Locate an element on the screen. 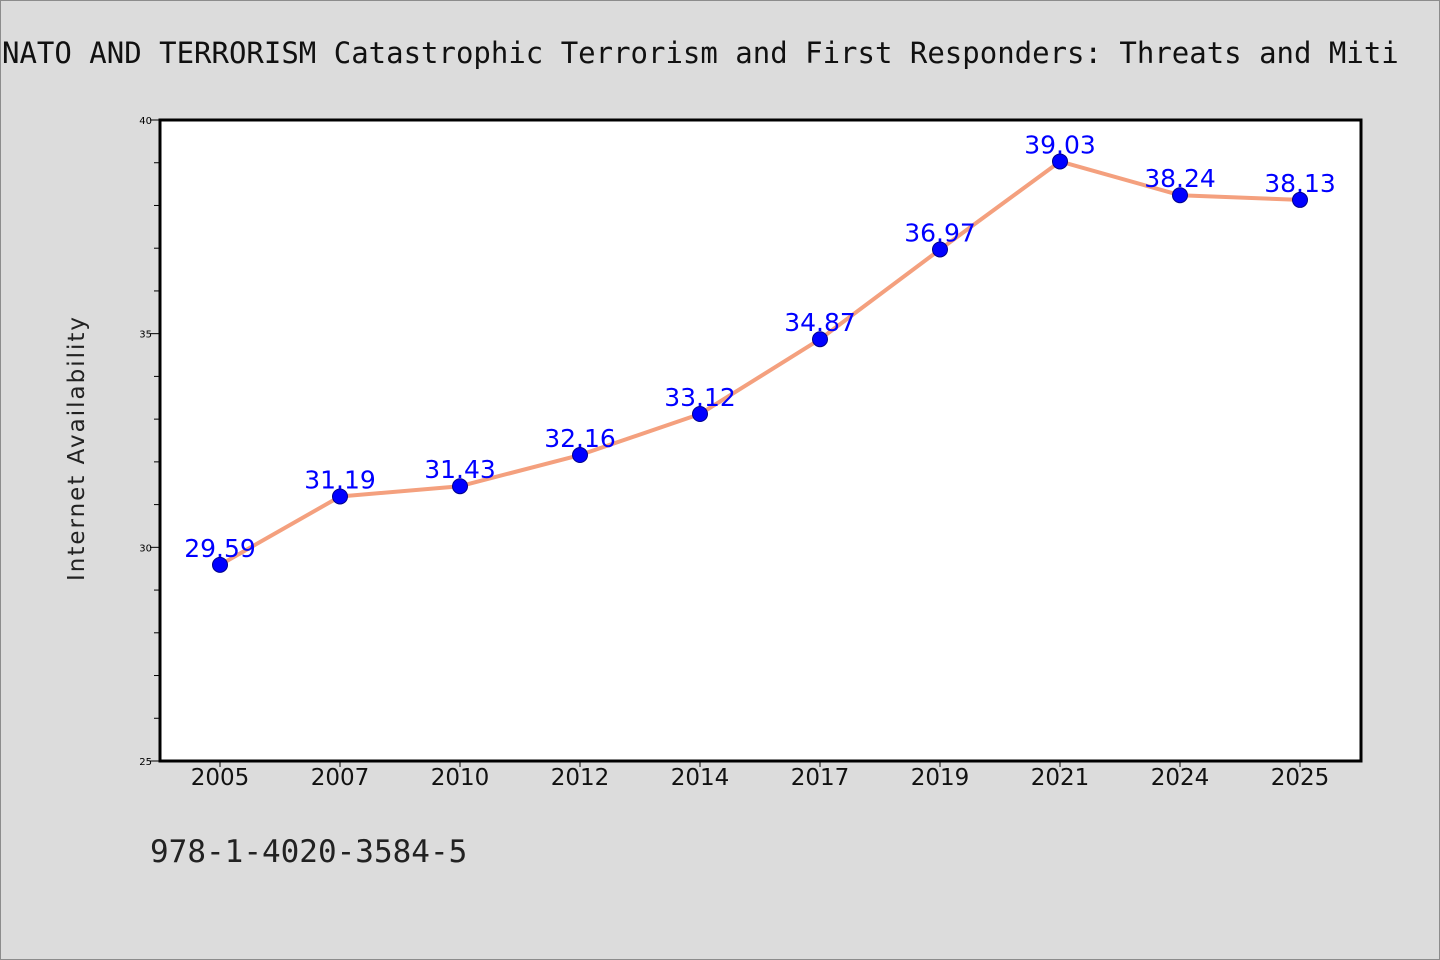  data-label: 39.03 is located at coordinates (1060, 144).